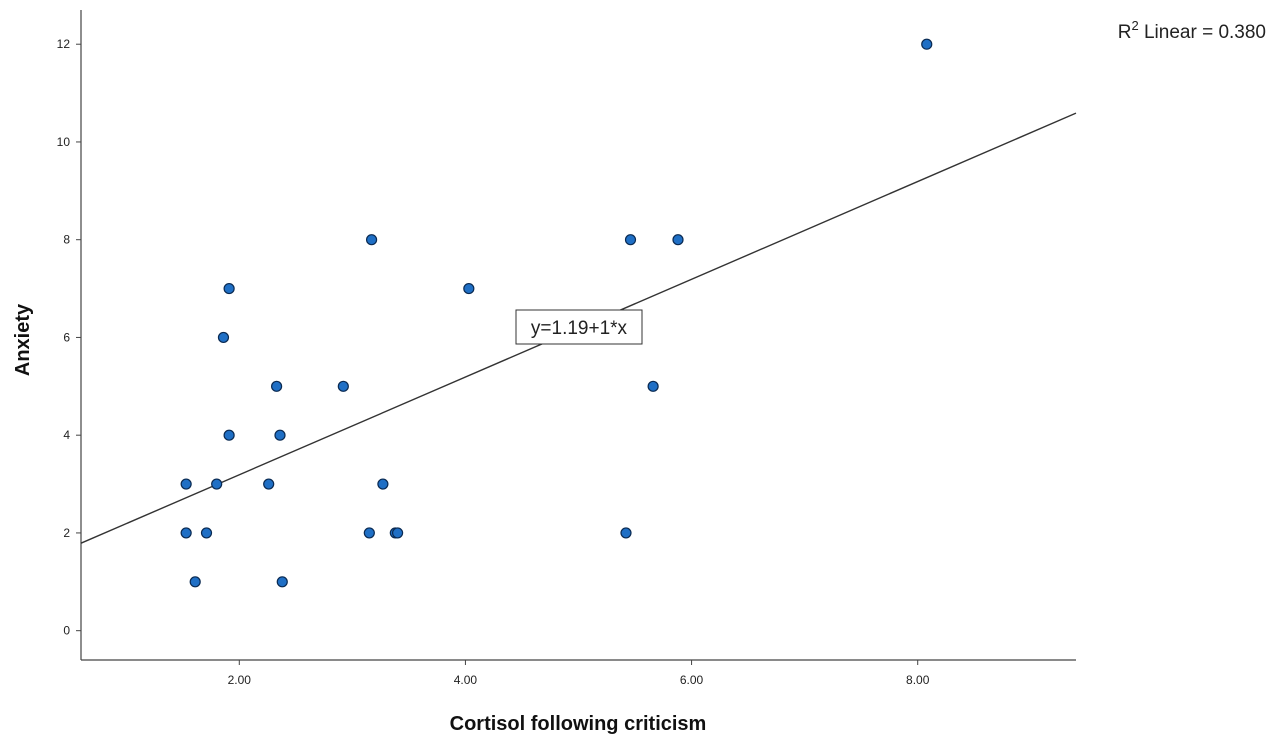 The height and width of the screenshot is (740, 1282). I want to click on x-tick-label: 6.00, so click(692, 680).